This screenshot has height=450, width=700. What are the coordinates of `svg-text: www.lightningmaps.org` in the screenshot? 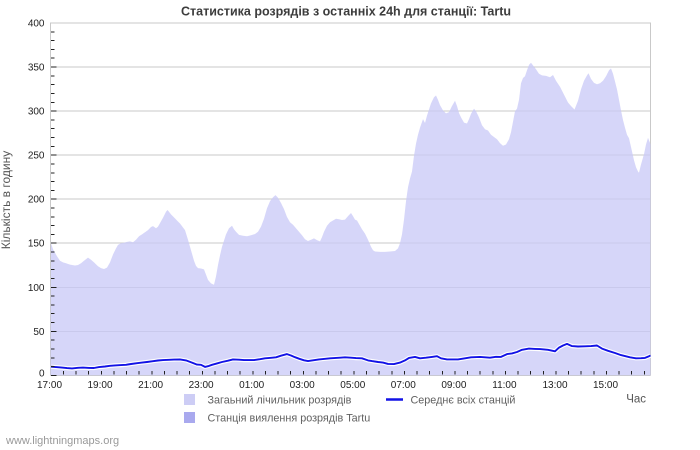 It's located at (62, 441).